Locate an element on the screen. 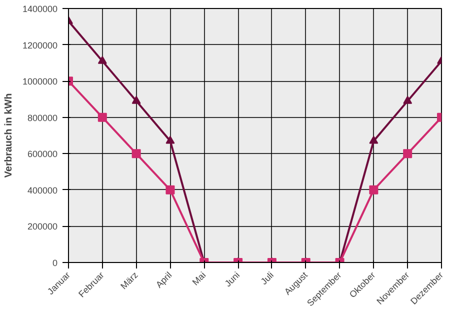 The image size is (455, 314). y-tick-label: 0 is located at coordinates (55, 263).